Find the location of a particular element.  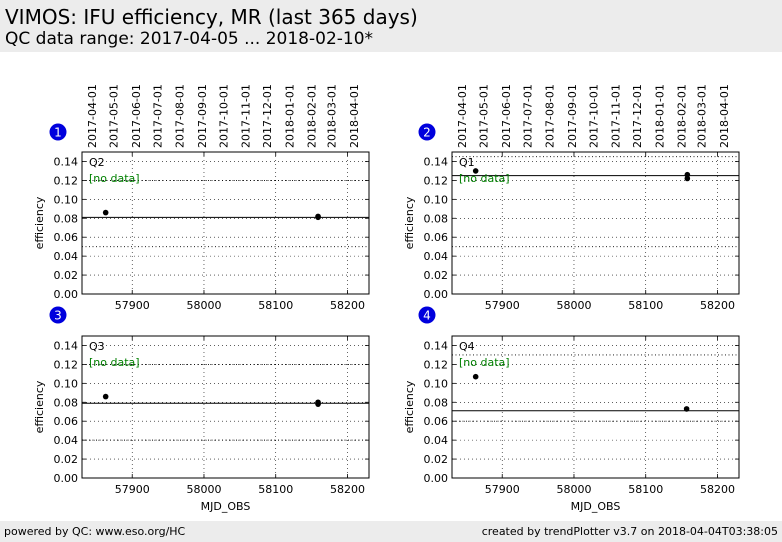

panel-label: Q3 is located at coordinates (97, 346).